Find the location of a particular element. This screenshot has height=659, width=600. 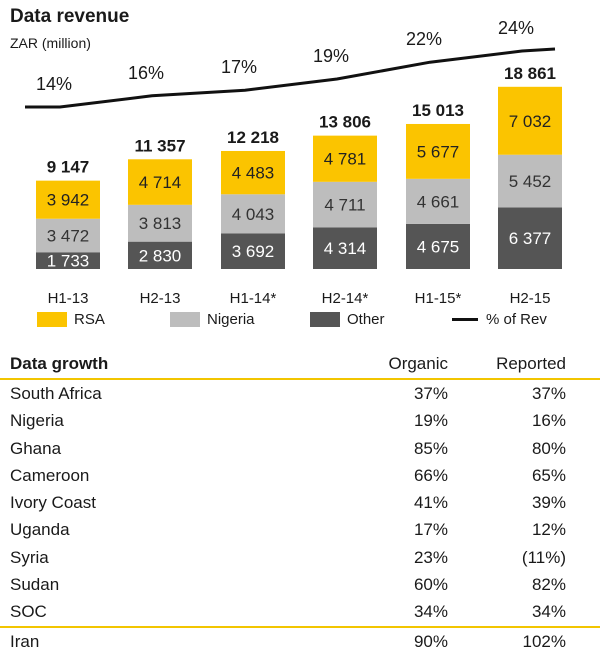

legend-line-pct-of-rev is located at coordinates (465, 319).